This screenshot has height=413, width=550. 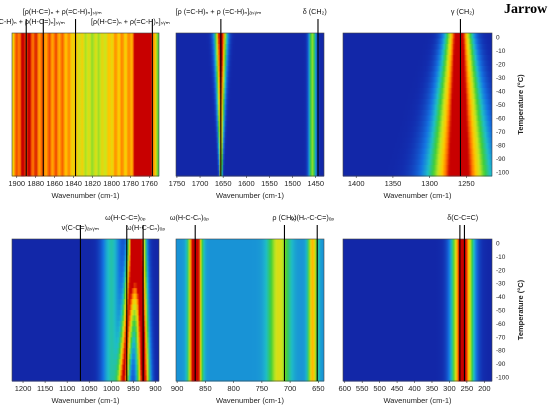 I want to click on x-tick-label: 750, so click(x=262, y=388).